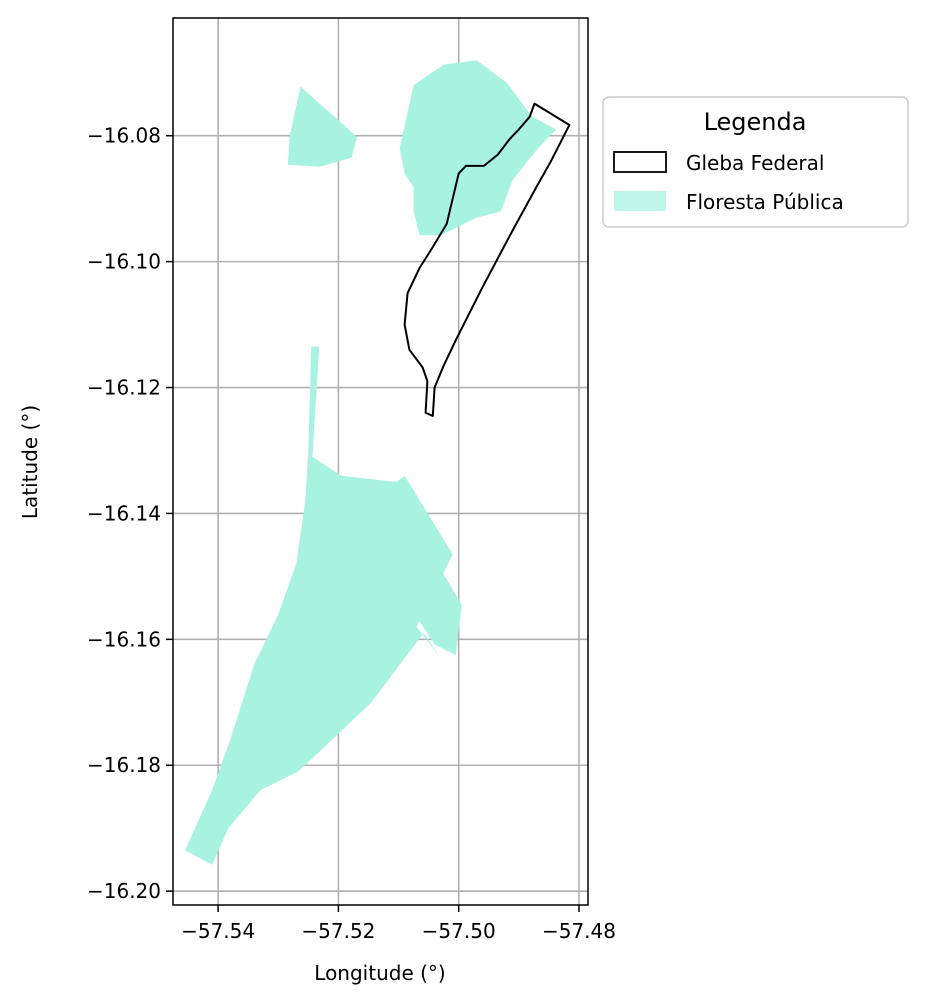 The image size is (927, 1006). Describe the element at coordinates (124, 513) in the screenshot. I see `y-tick-label: −16.14` at that location.